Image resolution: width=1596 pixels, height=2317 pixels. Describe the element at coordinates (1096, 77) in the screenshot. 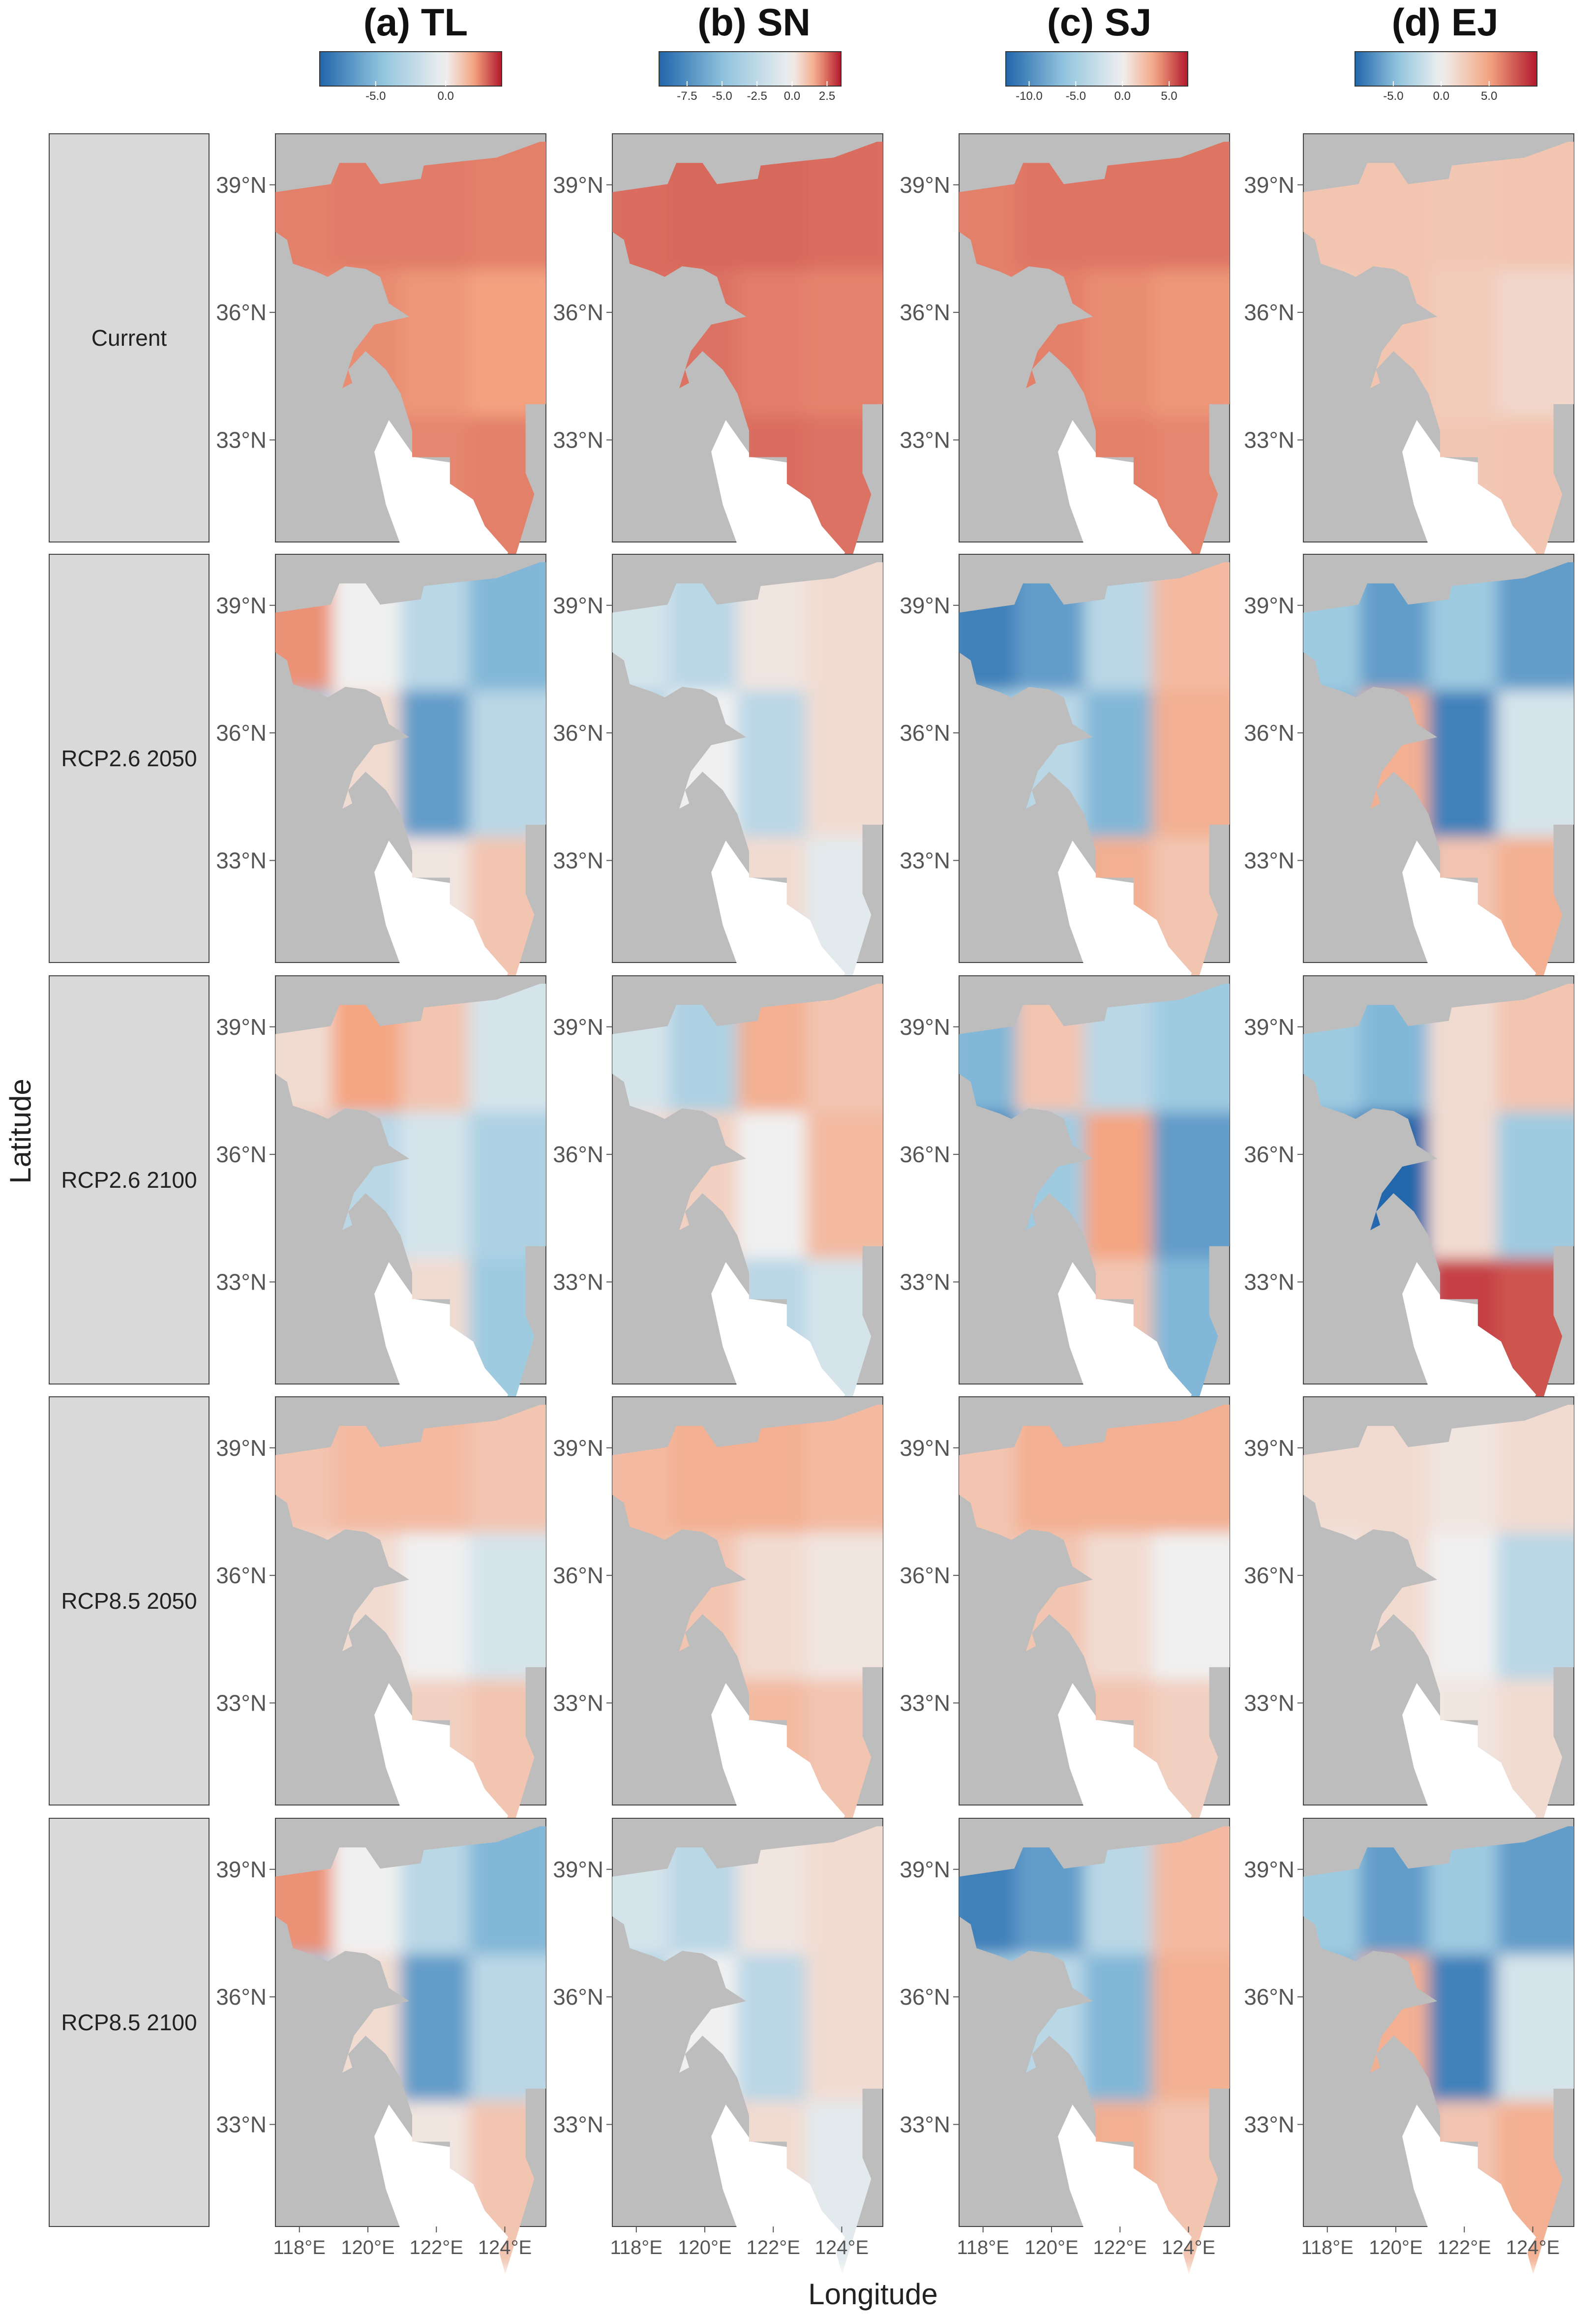

I see `colorbar-2: -10.0 -5.0 0.0 5.0` at that location.